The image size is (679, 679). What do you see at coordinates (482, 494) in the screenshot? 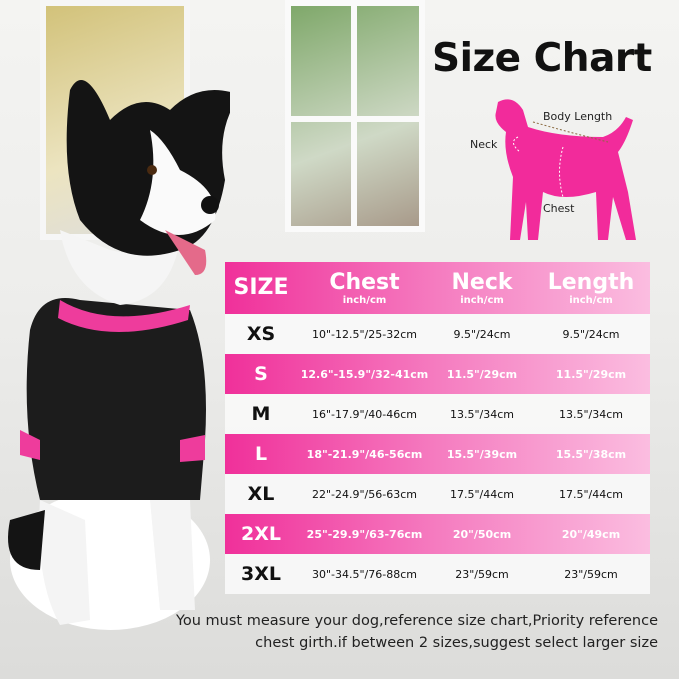
I see `cell-neck: 17.5"/44cm` at bounding box center [482, 494].